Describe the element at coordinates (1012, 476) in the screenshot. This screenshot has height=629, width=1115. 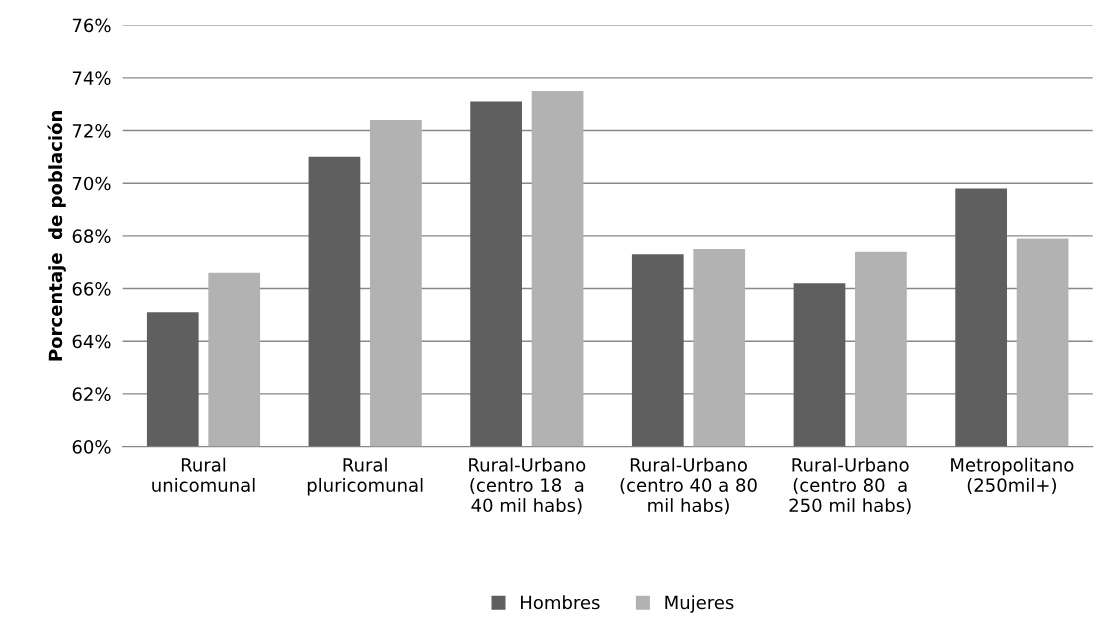
I see `x-tick-label: Metropolitano (250mil+)` at that location.